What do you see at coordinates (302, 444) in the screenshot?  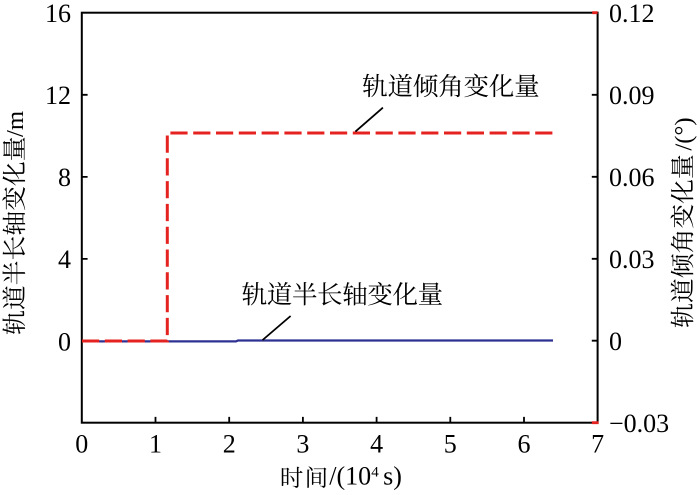 I see `svg-text: 3` at bounding box center [302, 444].